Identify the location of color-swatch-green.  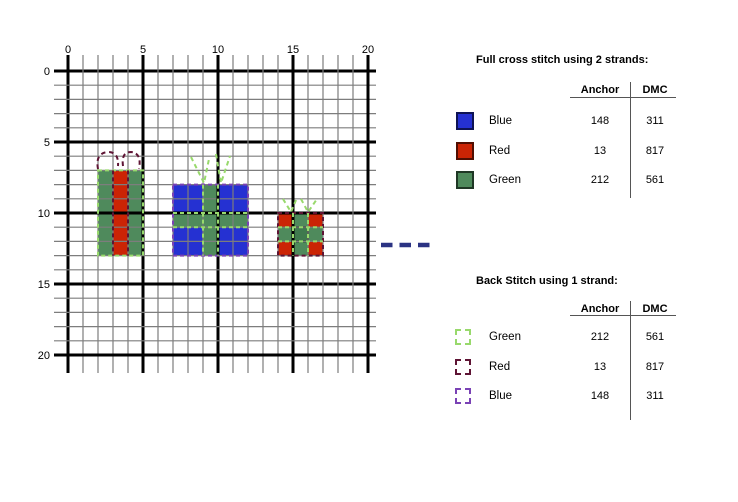
(465, 180).